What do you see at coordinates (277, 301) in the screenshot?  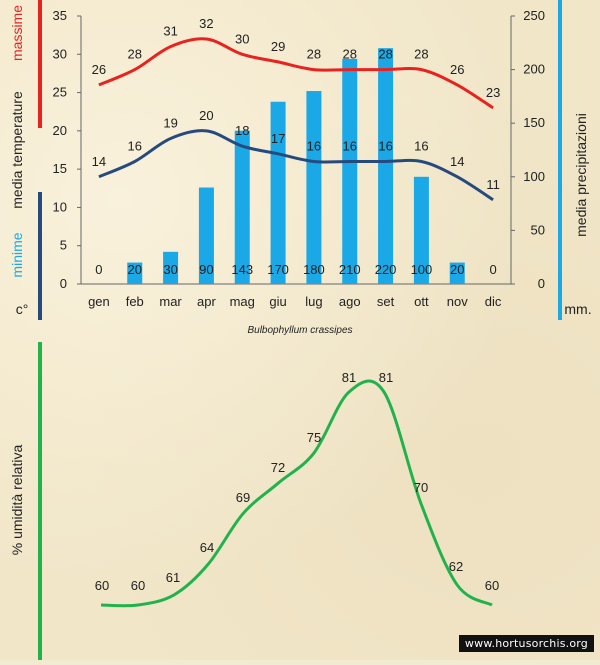 I see `month-label-giu: giu` at bounding box center [277, 301].